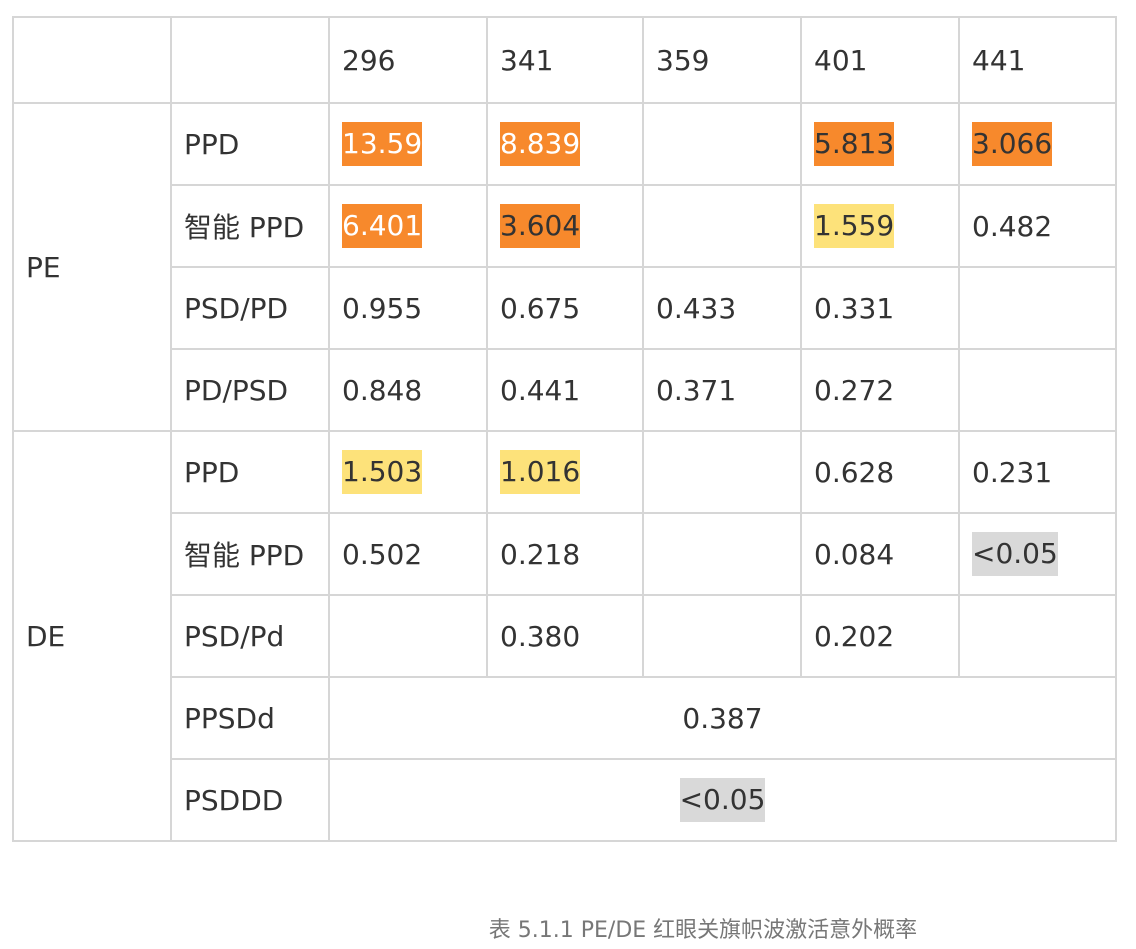 The height and width of the screenshot is (949, 1136). What do you see at coordinates (880, 308) in the screenshot?
I see `value-cell: 0.331` at bounding box center [880, 308].